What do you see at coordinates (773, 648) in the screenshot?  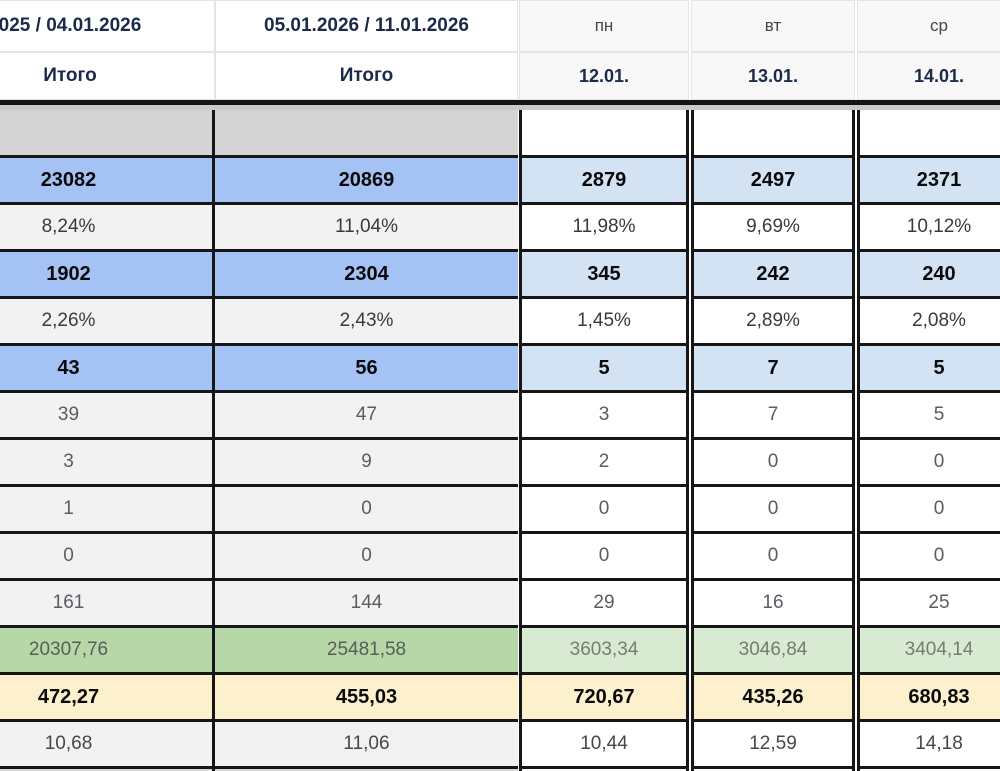 I see `table-cell: 3046,84` at bounding box center [773, 648].